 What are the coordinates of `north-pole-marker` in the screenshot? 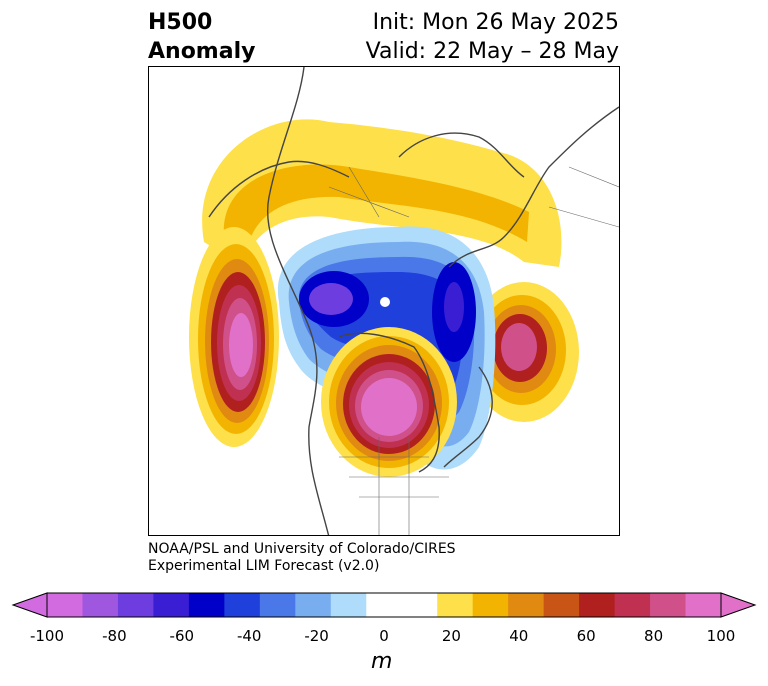 It's located at (385, 302).